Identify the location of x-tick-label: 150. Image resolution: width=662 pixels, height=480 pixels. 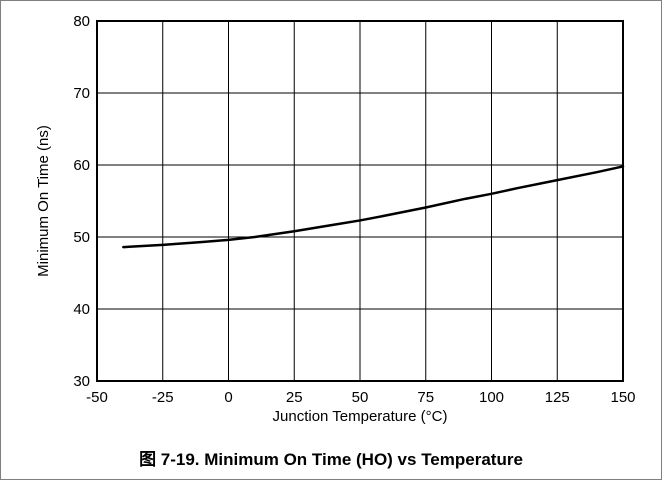
(622, 397).